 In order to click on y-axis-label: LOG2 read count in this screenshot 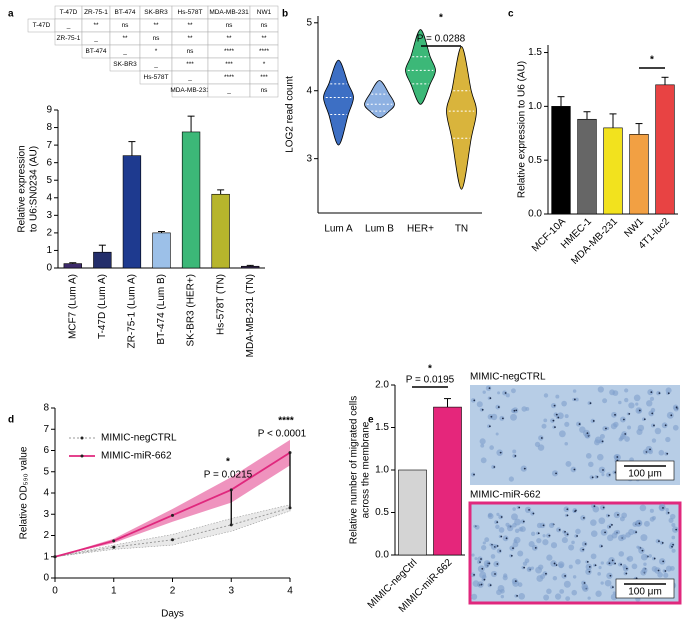, I will do `click(290, 114)`.